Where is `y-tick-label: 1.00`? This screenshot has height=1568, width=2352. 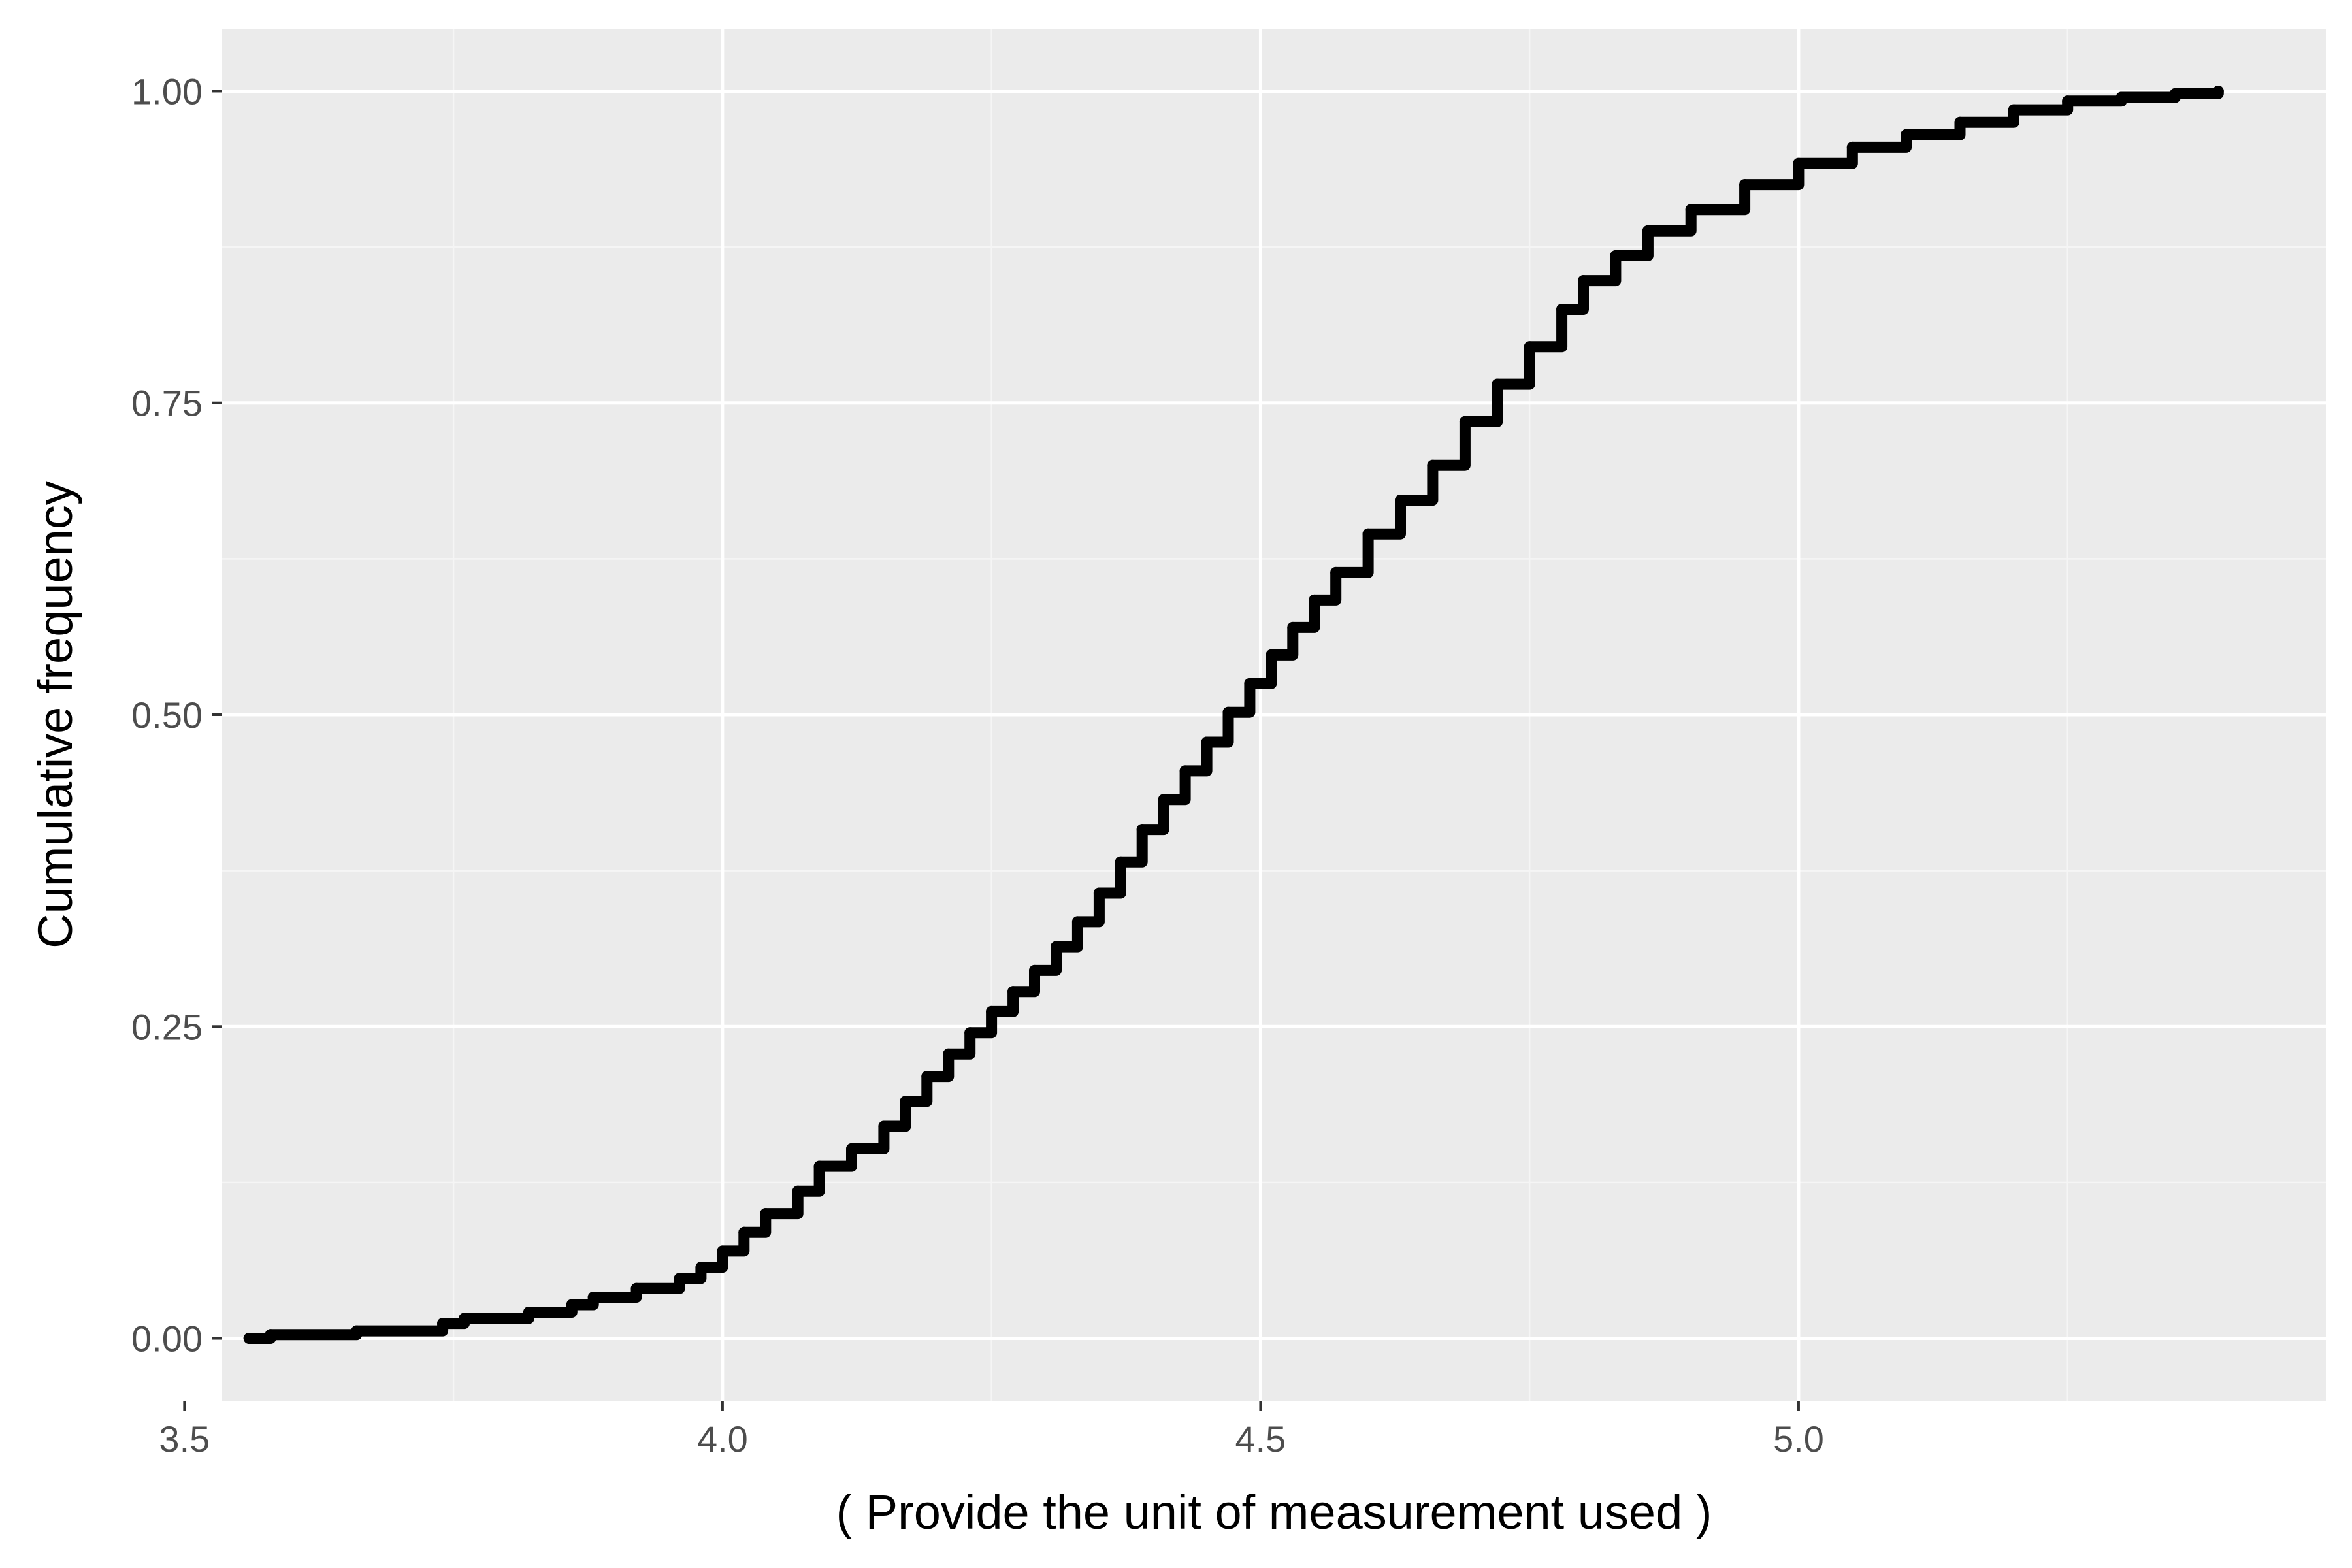
y-tick-label: 1.00 is located at coordinates (167, 91).